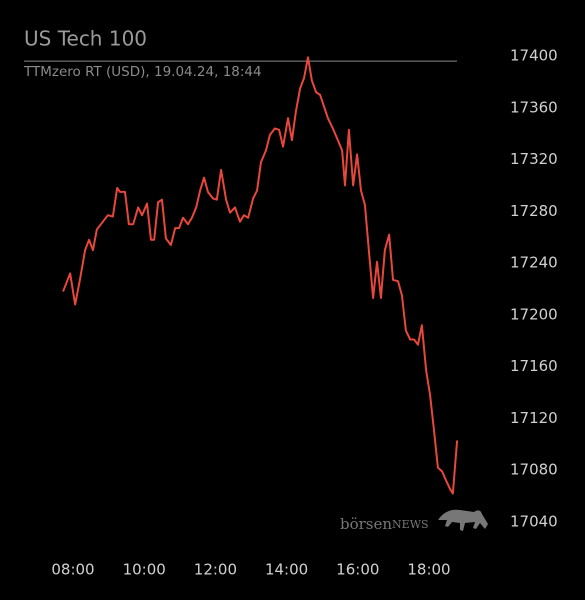  I want to click on x-tick-label: 10:00, so click(144, 570).